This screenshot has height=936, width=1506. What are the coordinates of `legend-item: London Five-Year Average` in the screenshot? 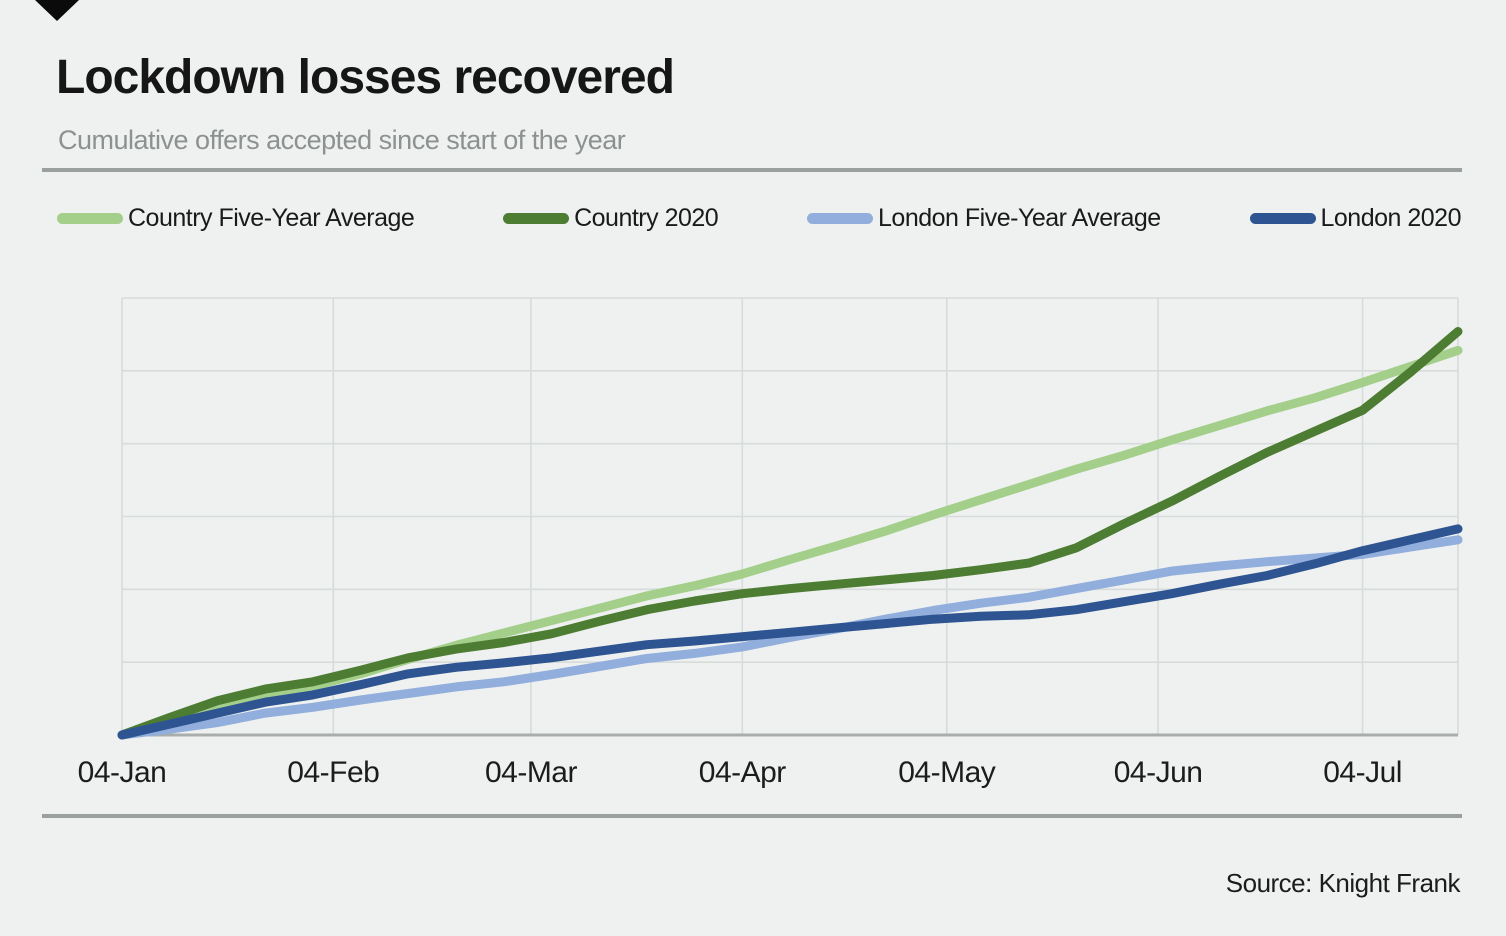 It's located at (984, 218).